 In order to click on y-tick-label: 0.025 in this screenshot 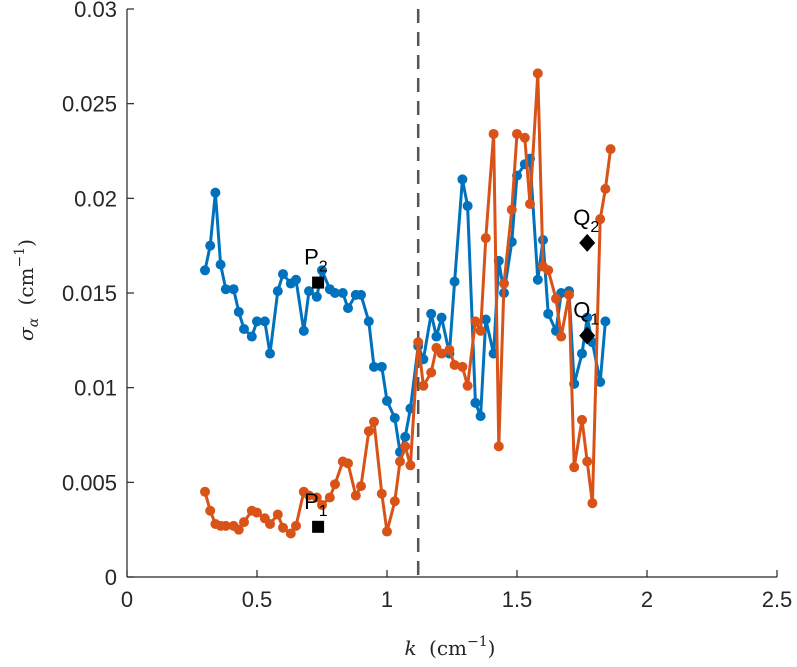, I will do `click(89, 104)`.